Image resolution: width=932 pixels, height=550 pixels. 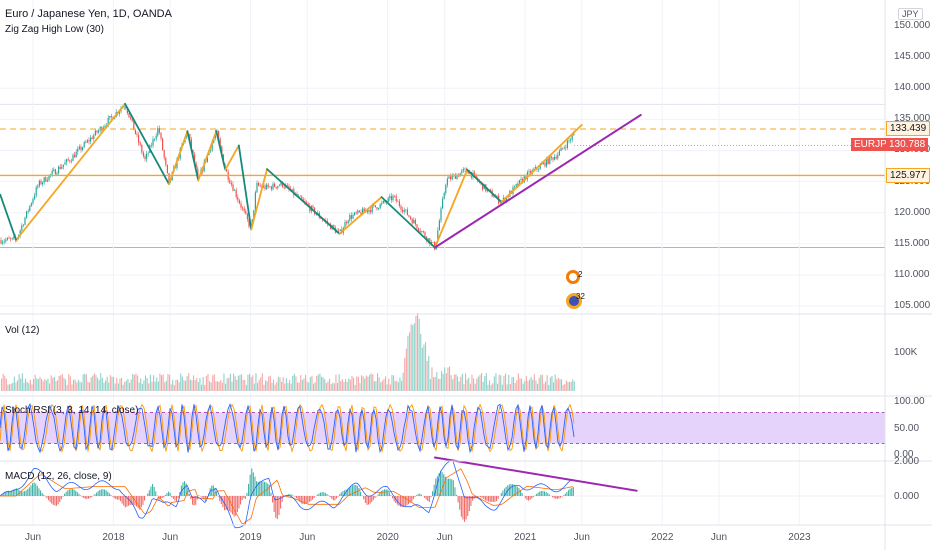 What do you see at coordinates (574, 301) in the screenshot?
I see `earnings-event-icon` at bounding box center [574, 301].